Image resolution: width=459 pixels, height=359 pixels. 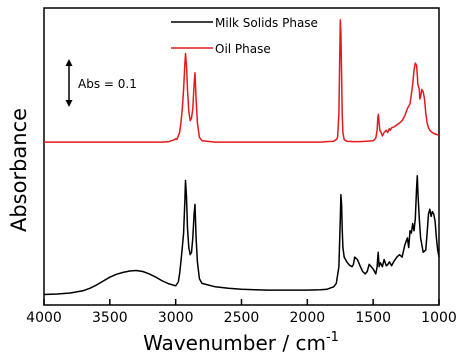 I want to click on legend-label-oil: Oil Phase, so click(x=243, y=49).